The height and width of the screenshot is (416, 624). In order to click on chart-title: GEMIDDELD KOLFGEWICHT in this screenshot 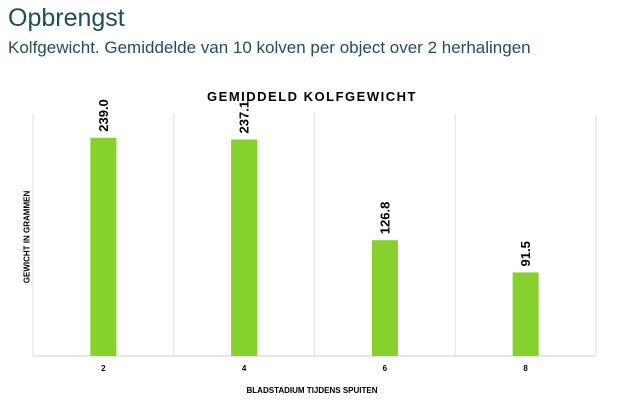, I will do `click(312, 96)`.